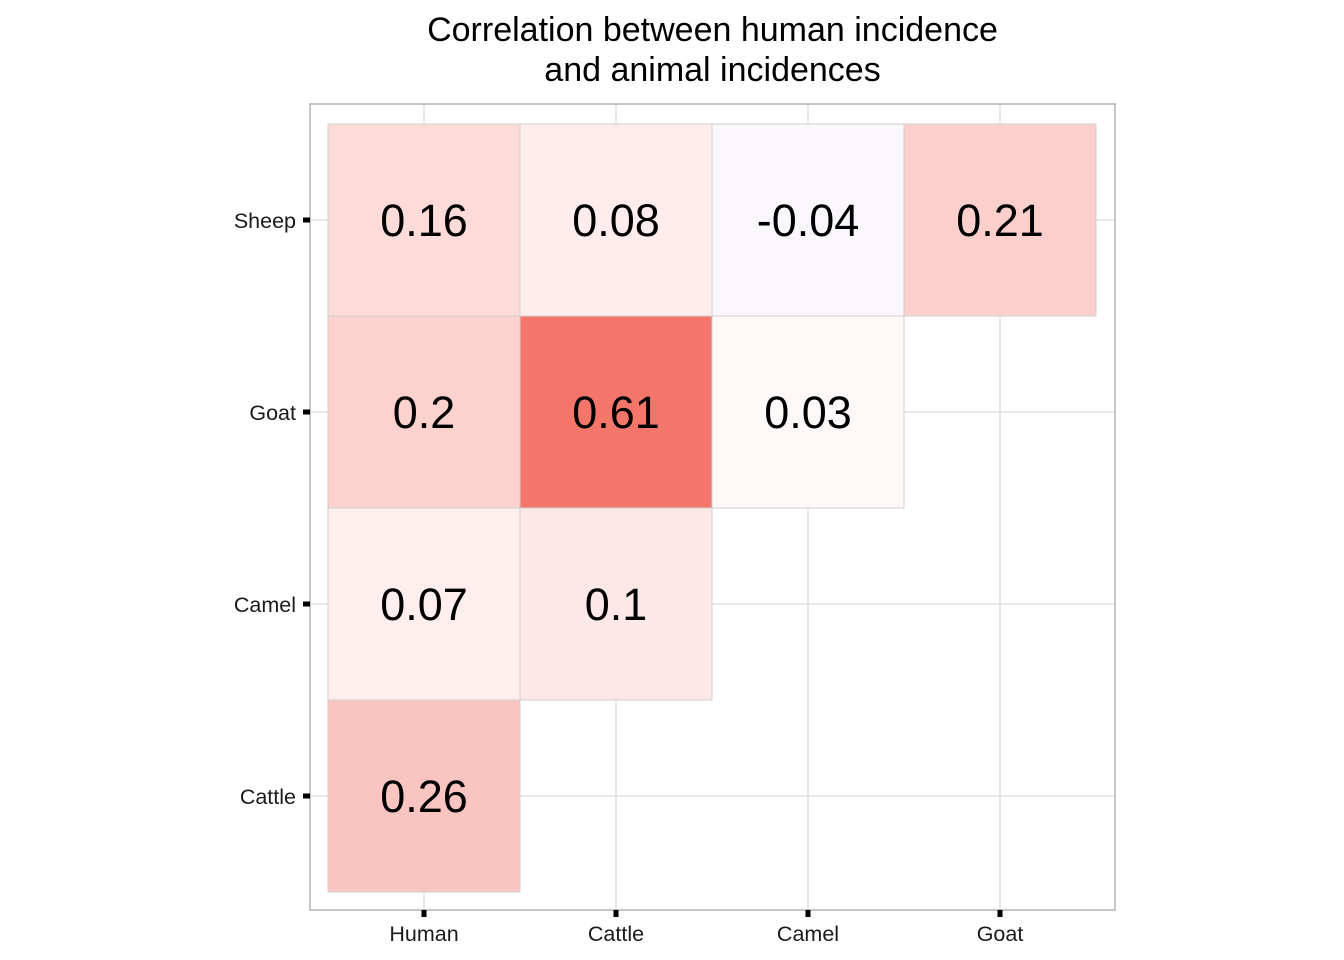 The height and width of the screenshot is (960, 1344). Describe the element at coordinates (265, 221) in the screenshot. I see `y-tick-label-sheep: Sheep` at that location.